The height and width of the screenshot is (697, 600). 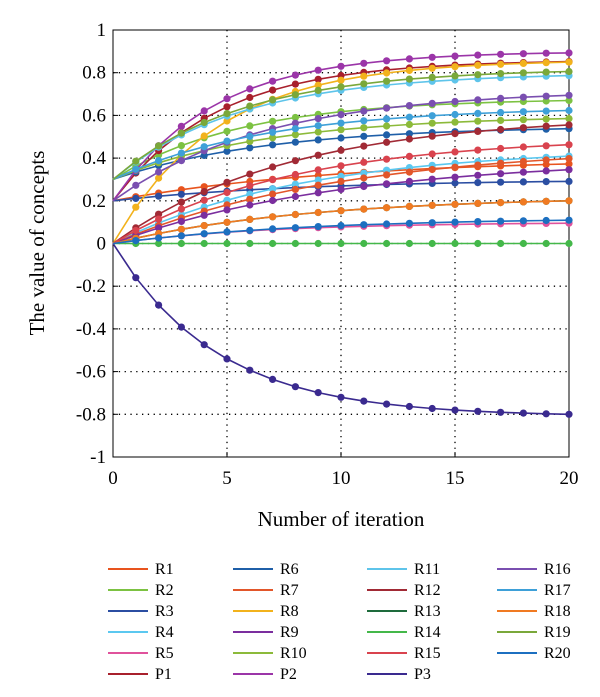 I want to click on legend-label: R10, so click(x=293, y=653).